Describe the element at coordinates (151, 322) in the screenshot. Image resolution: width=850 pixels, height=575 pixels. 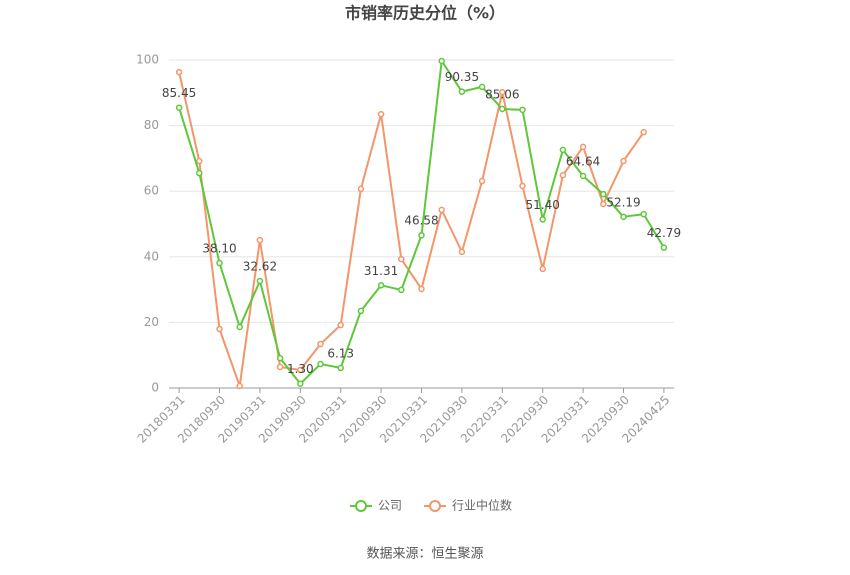
I see `y-tick-label: 20` at that location.